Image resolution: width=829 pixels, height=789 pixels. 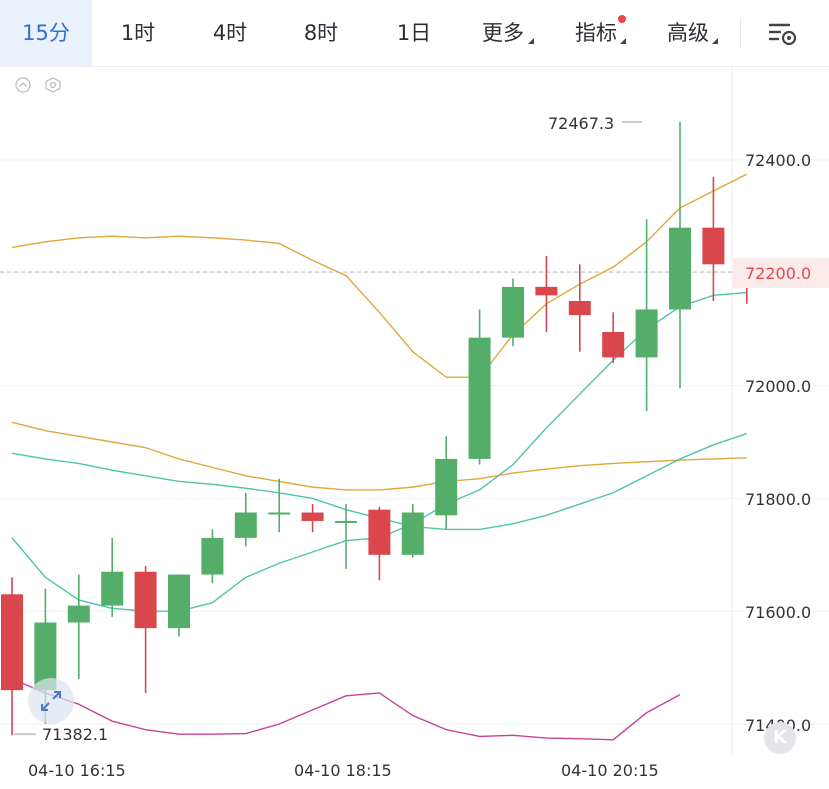 I want to click on collapse-indicators-button, so click(x=23, y=85).